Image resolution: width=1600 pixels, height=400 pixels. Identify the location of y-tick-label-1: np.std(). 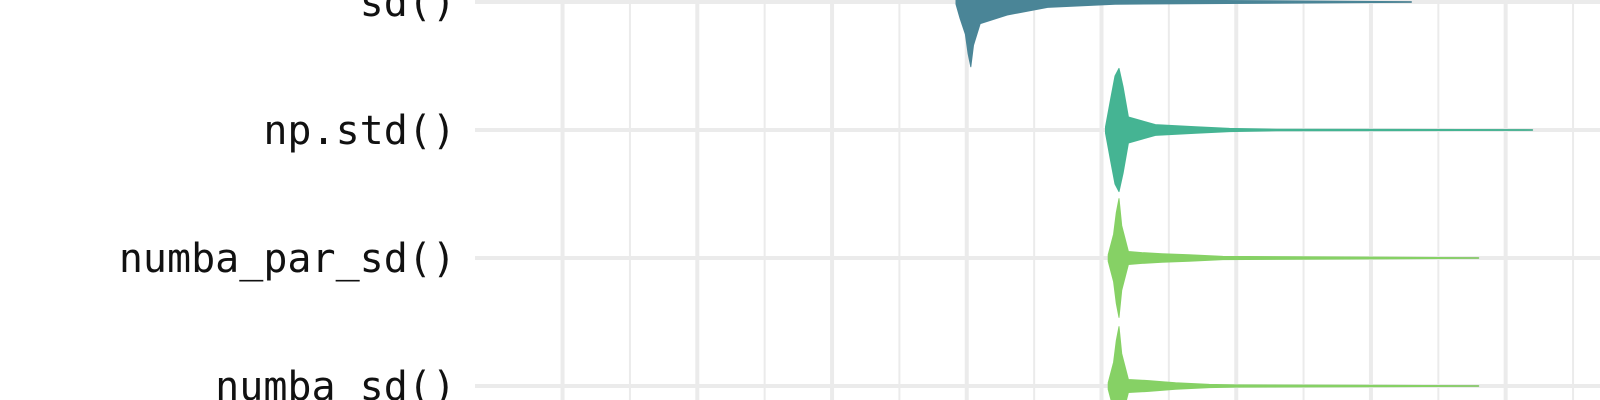
(359, 131).